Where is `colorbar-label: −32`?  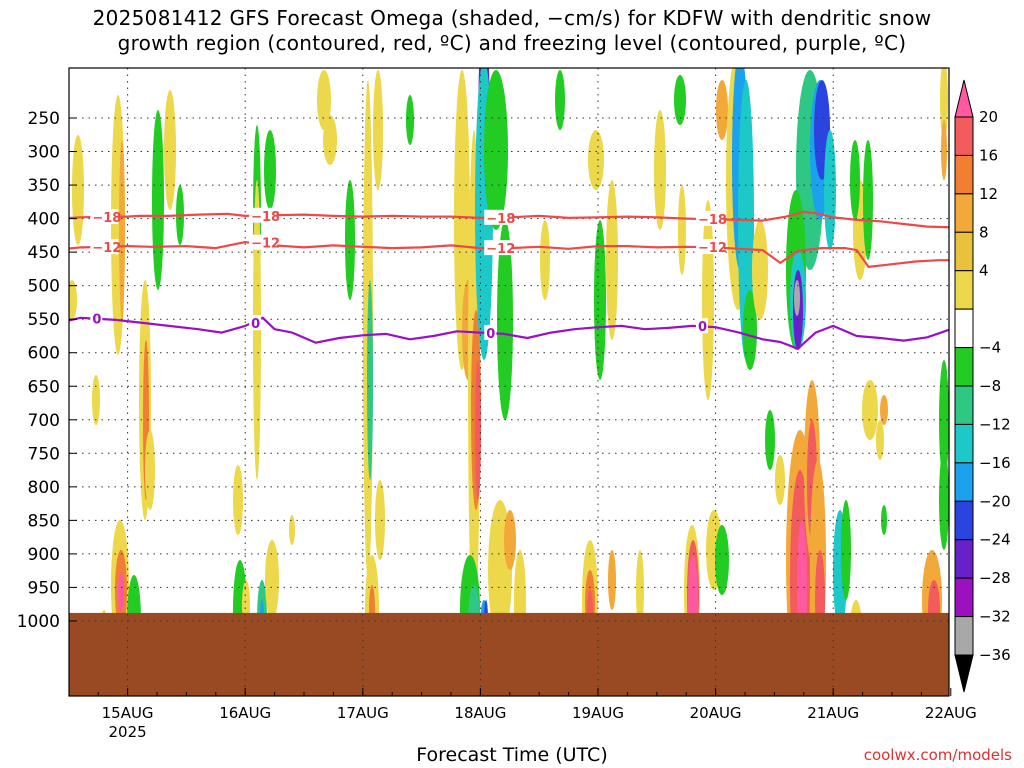
colorbar-label: −32 is located at coordinates (995, 617).